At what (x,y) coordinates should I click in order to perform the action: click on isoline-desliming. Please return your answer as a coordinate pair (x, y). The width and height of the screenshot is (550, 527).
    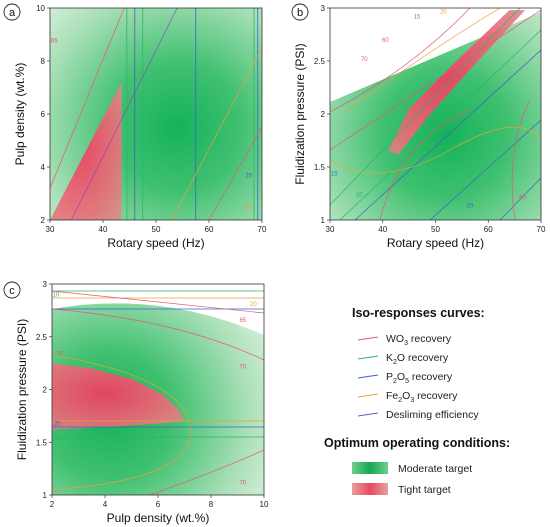
    Looking at the image, I should click on (124, 114).